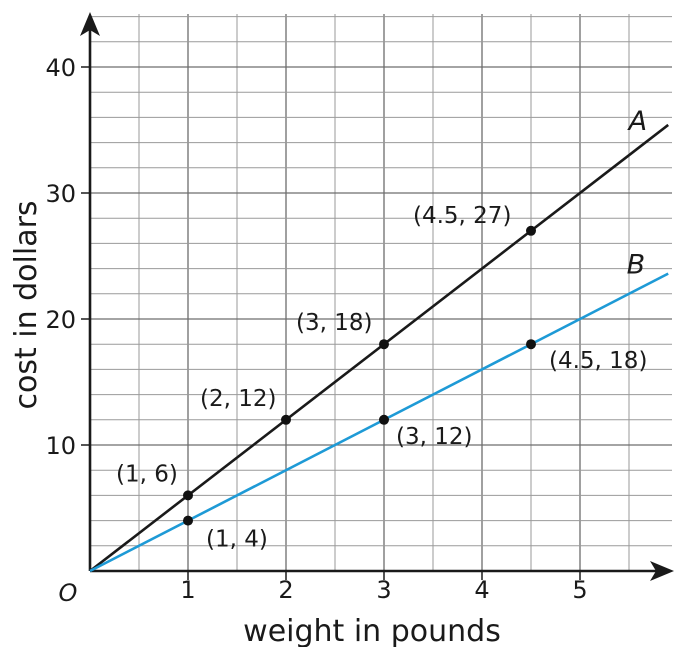 The image size is (674, 647). I want to click on series-name-b: B, so click(636, 265).